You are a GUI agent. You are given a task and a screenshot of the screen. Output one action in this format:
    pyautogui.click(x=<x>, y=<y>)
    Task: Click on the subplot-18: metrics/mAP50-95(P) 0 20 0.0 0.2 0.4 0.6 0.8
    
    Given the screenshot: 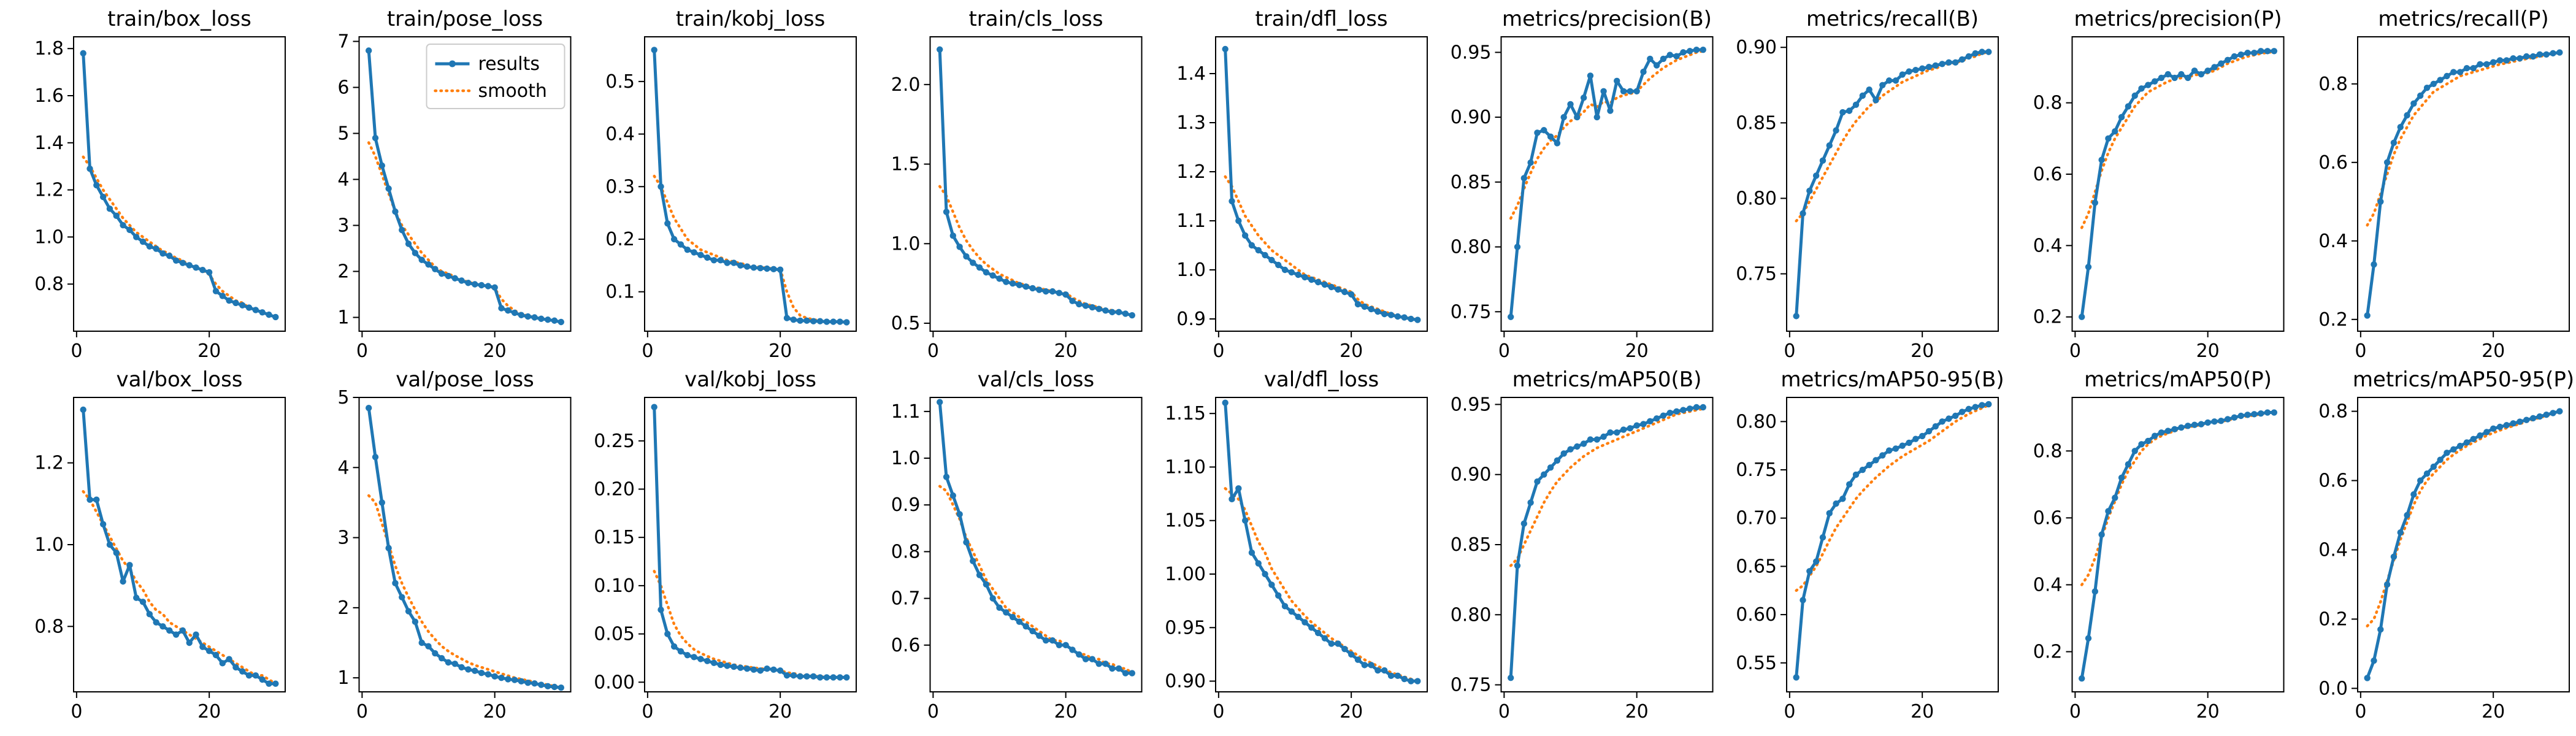 What is the action you would take?
    pyautogui.click(x=2446, y=545)
    